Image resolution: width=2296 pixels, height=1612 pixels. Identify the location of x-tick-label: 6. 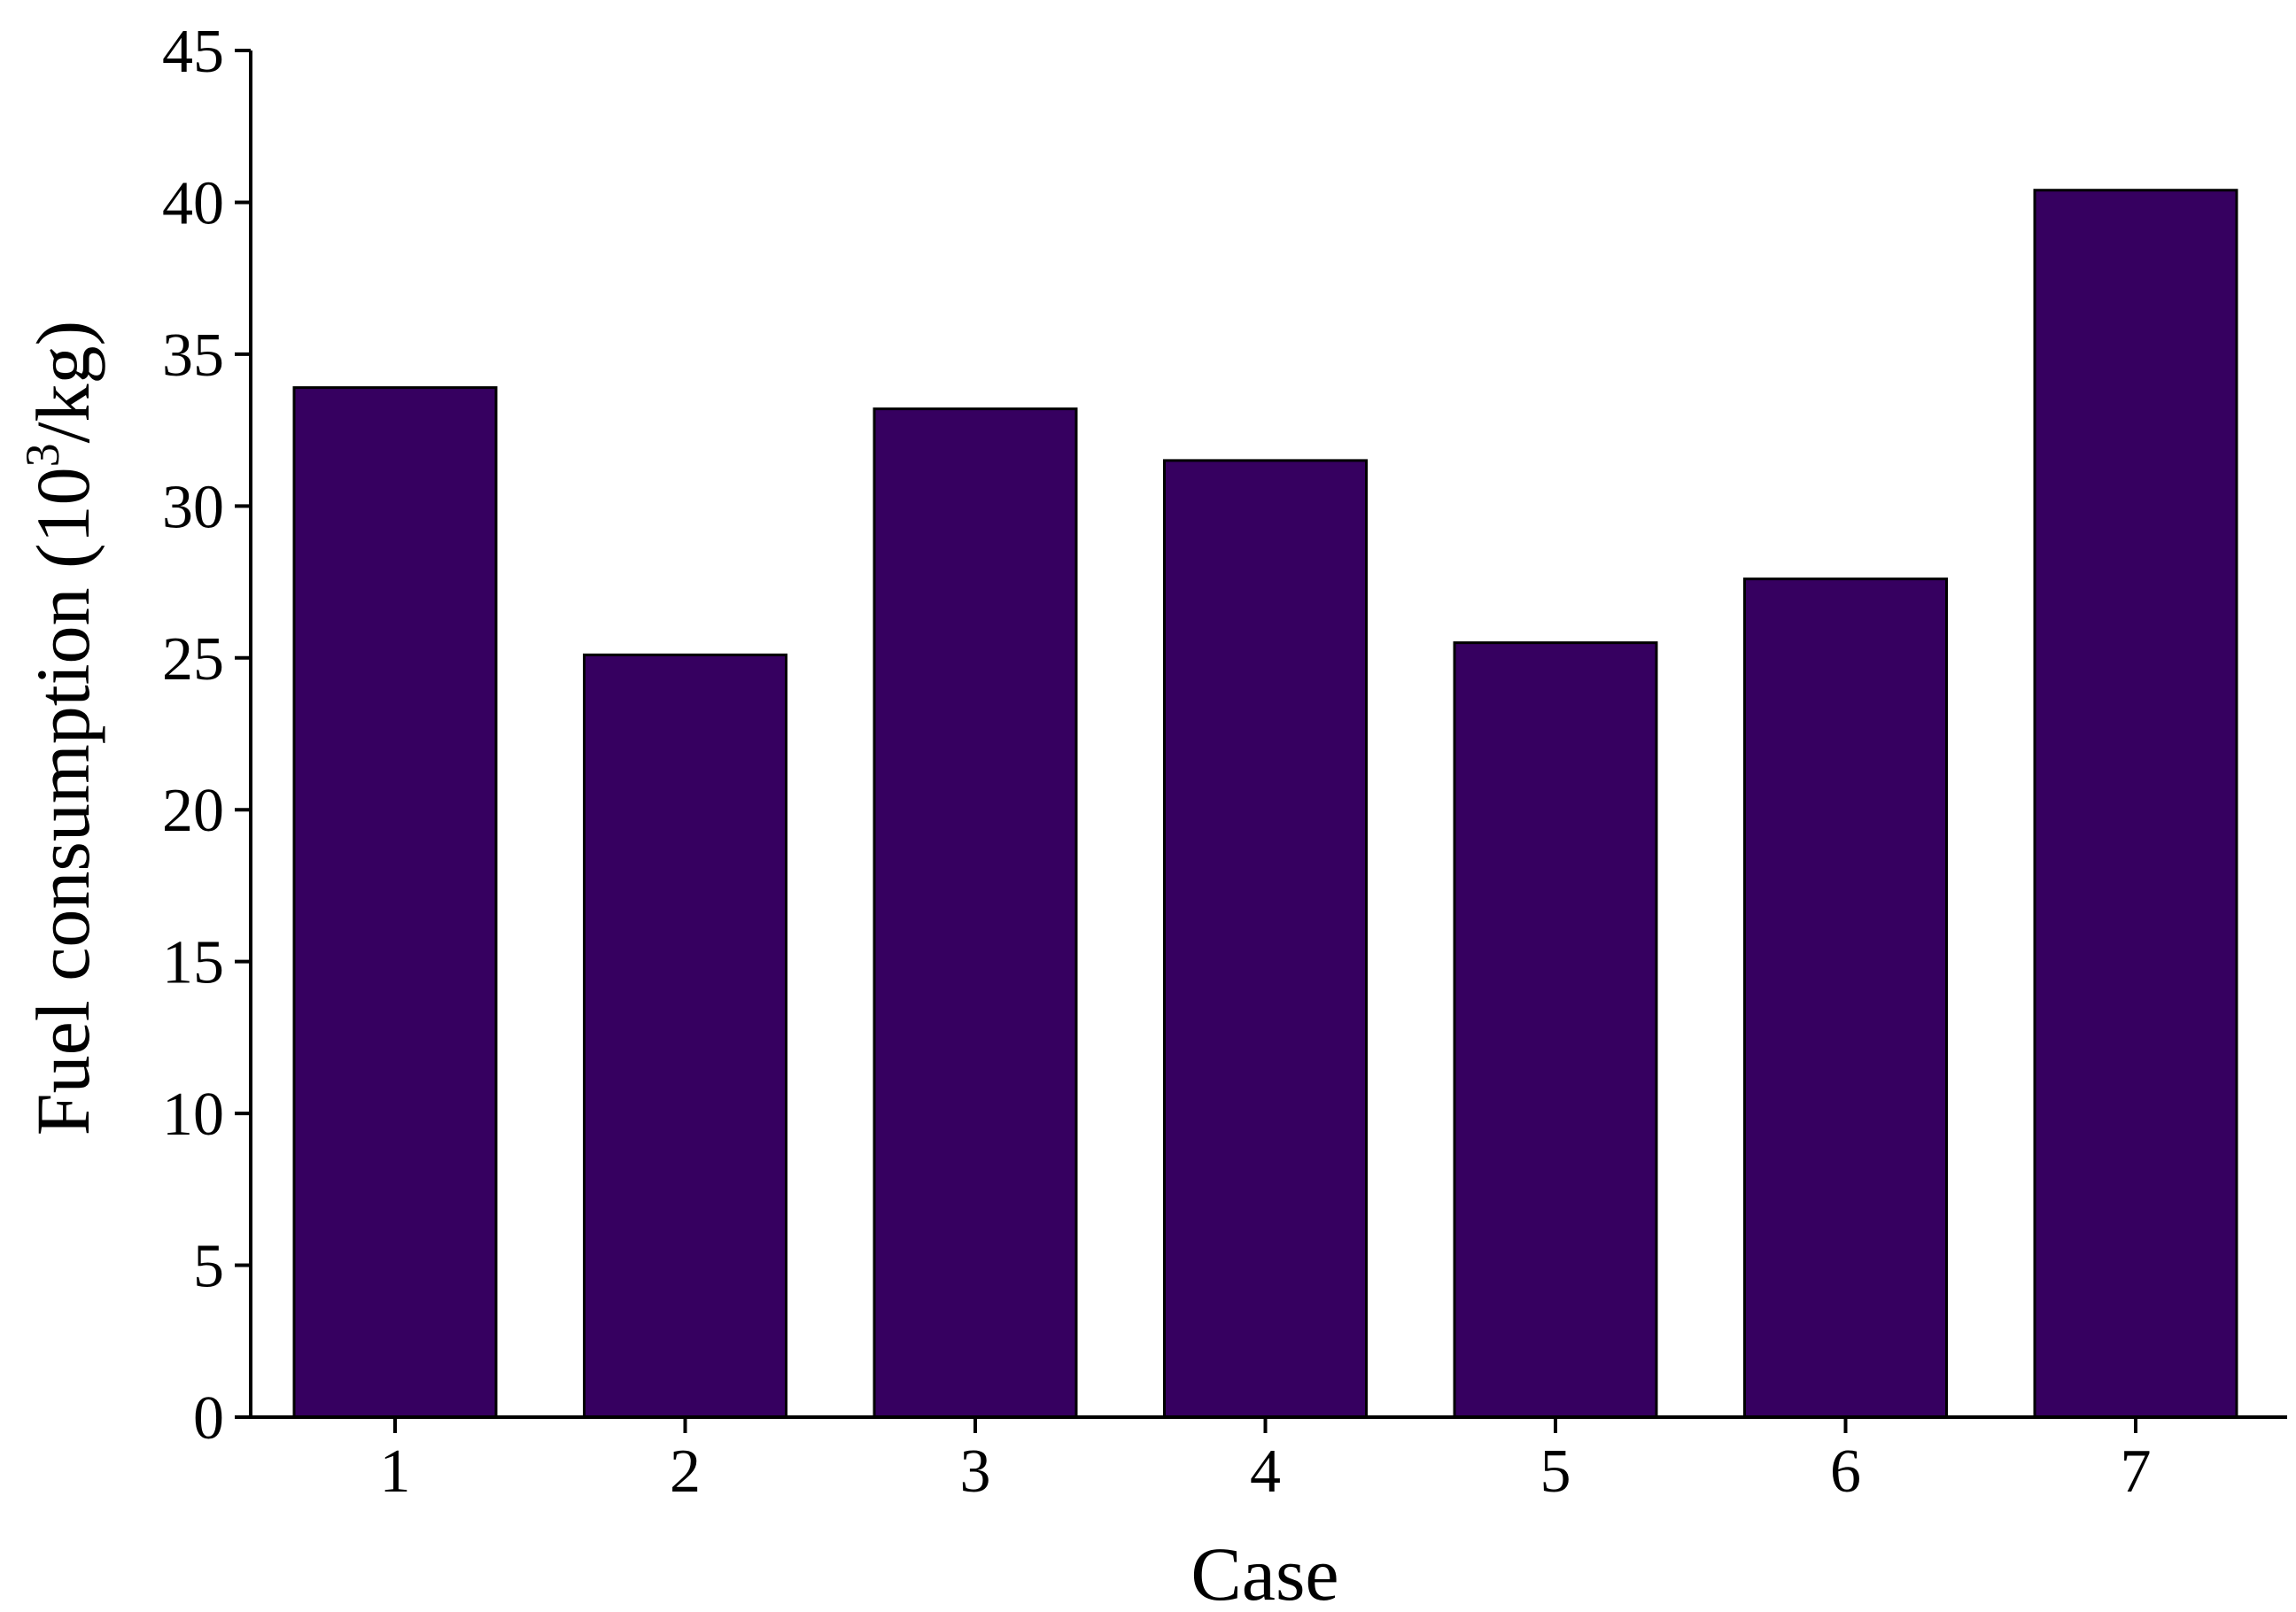
(1845, 1472).